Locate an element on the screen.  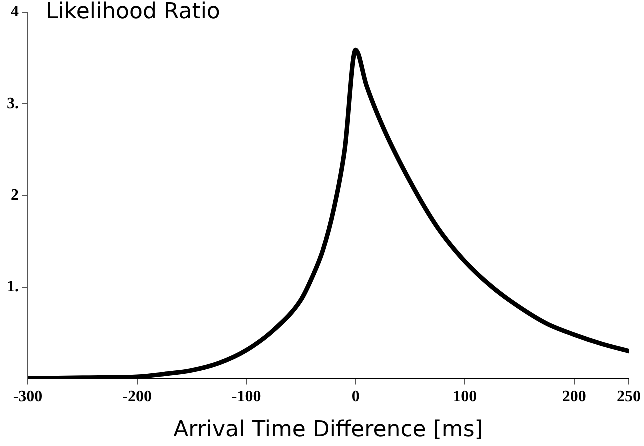
x-tick-label: -300 is located at coordinates (28, 397).